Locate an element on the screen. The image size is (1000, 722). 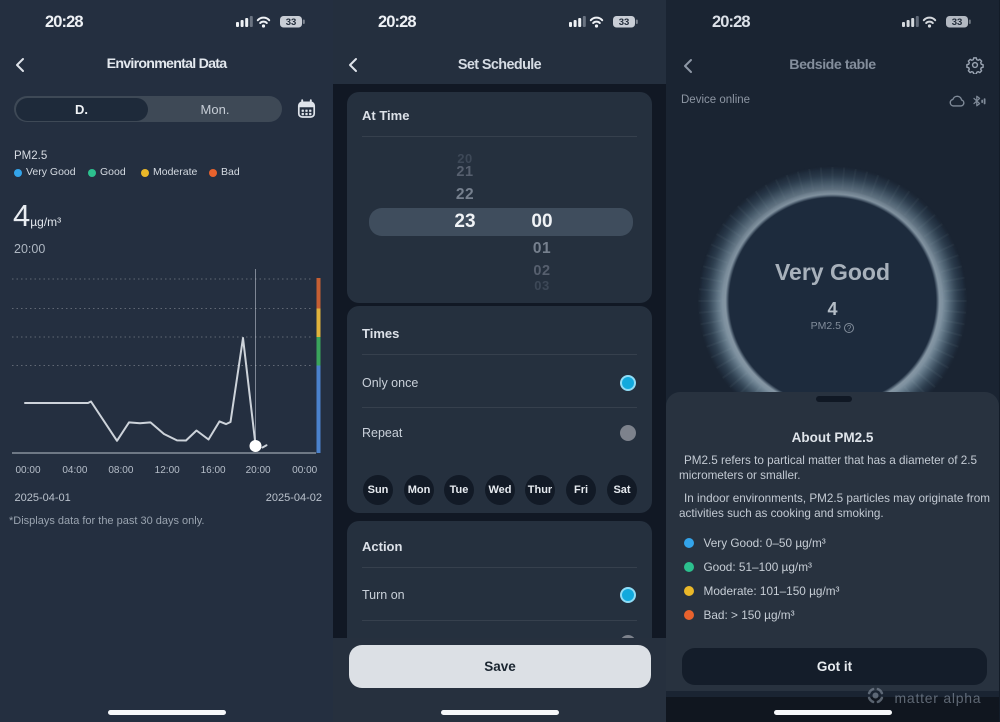
svg-text: 12:00 is located at coordinates (167, 470).